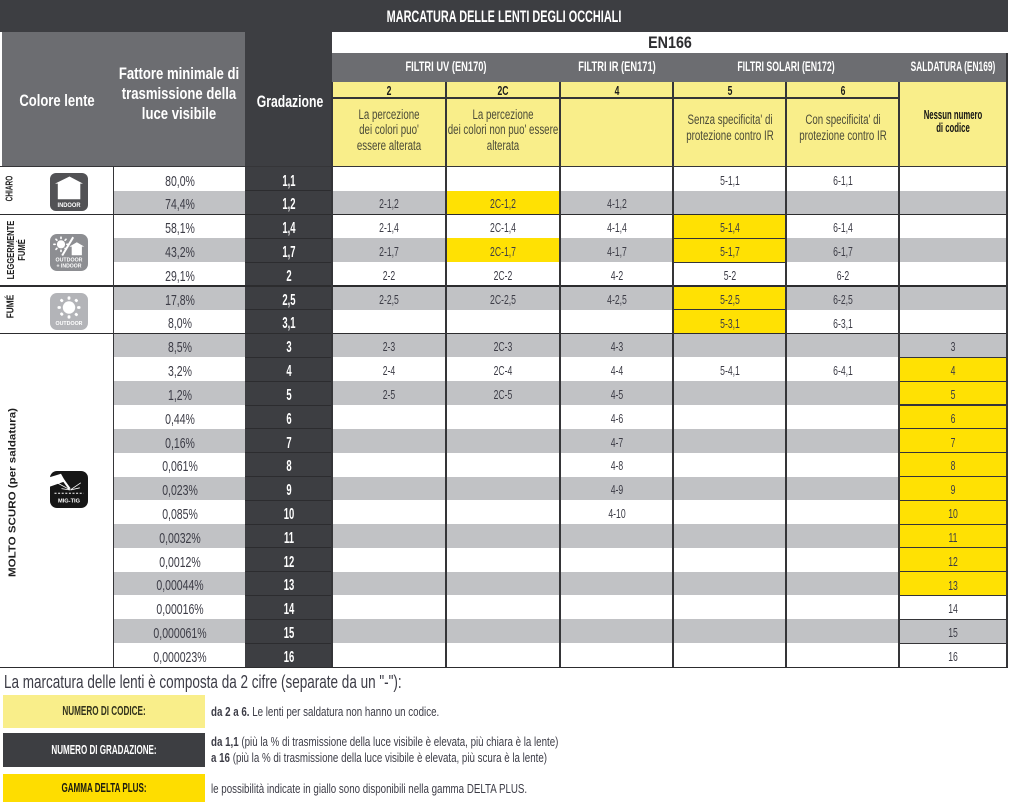 This screenshot has height=807, width=1010. I want to click on svg-text: INDOOR, so click(69, 205).